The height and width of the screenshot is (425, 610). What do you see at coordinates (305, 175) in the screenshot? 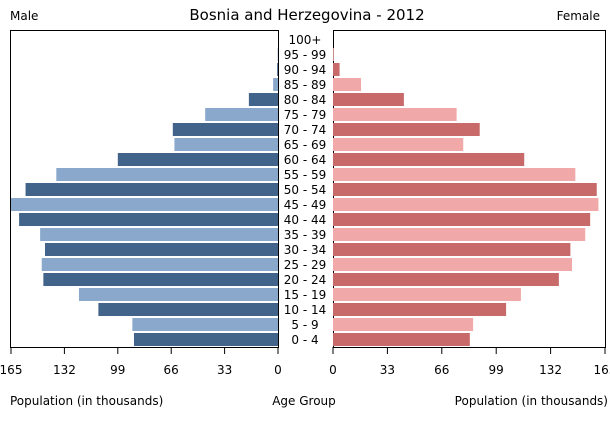
I see `age-group-label: 55 - 59` at bounding box center [305, 175].